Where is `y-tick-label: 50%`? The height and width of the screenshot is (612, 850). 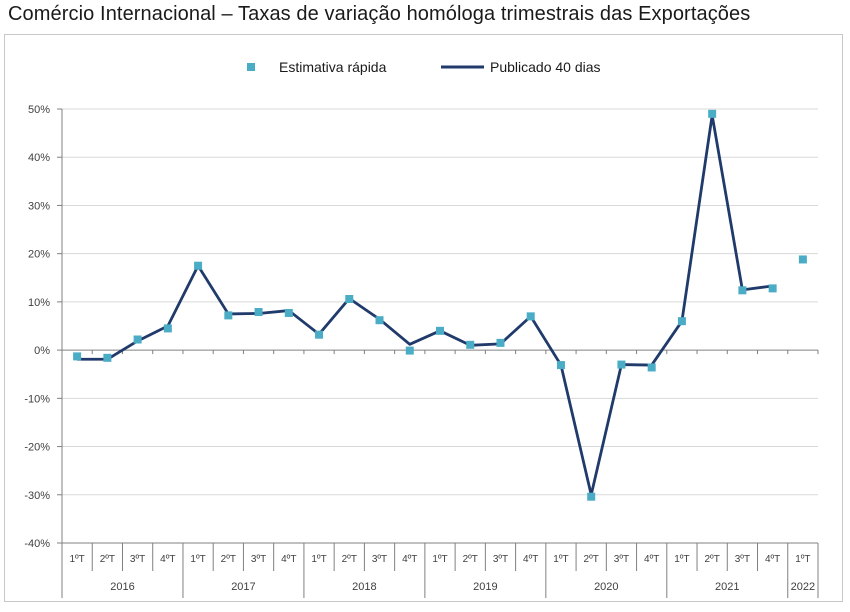
y-tick-label: 50% is located at coordinates (39, 110).